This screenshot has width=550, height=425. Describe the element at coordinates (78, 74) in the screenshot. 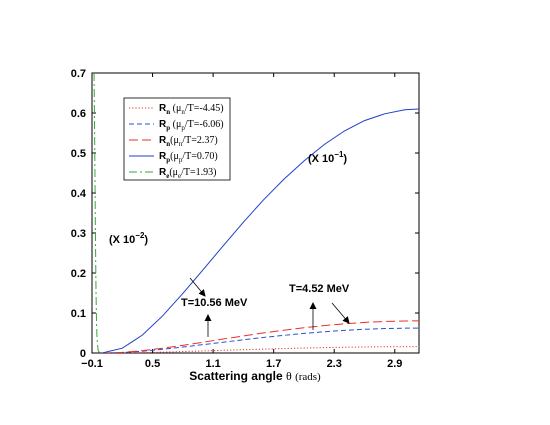

I see `y-tick-label: 0.7` at that location.